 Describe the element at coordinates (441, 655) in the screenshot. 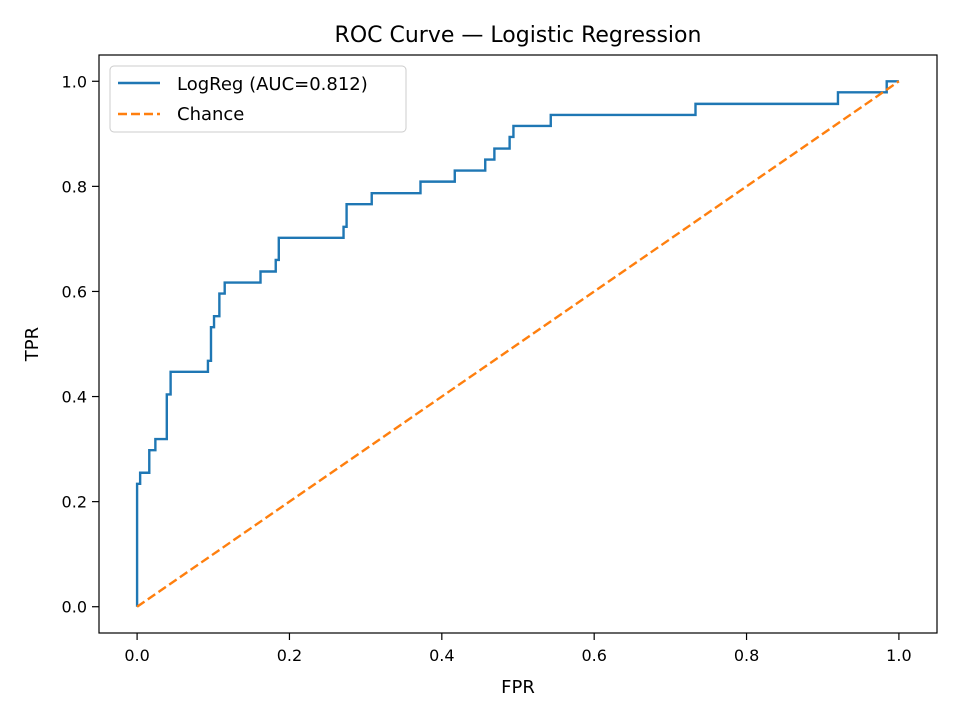

I see `x-tick-label: 0.4` at that location.